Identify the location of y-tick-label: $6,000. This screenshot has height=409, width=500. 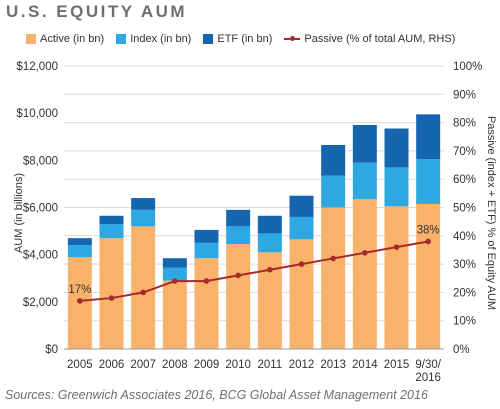
(40, 209).